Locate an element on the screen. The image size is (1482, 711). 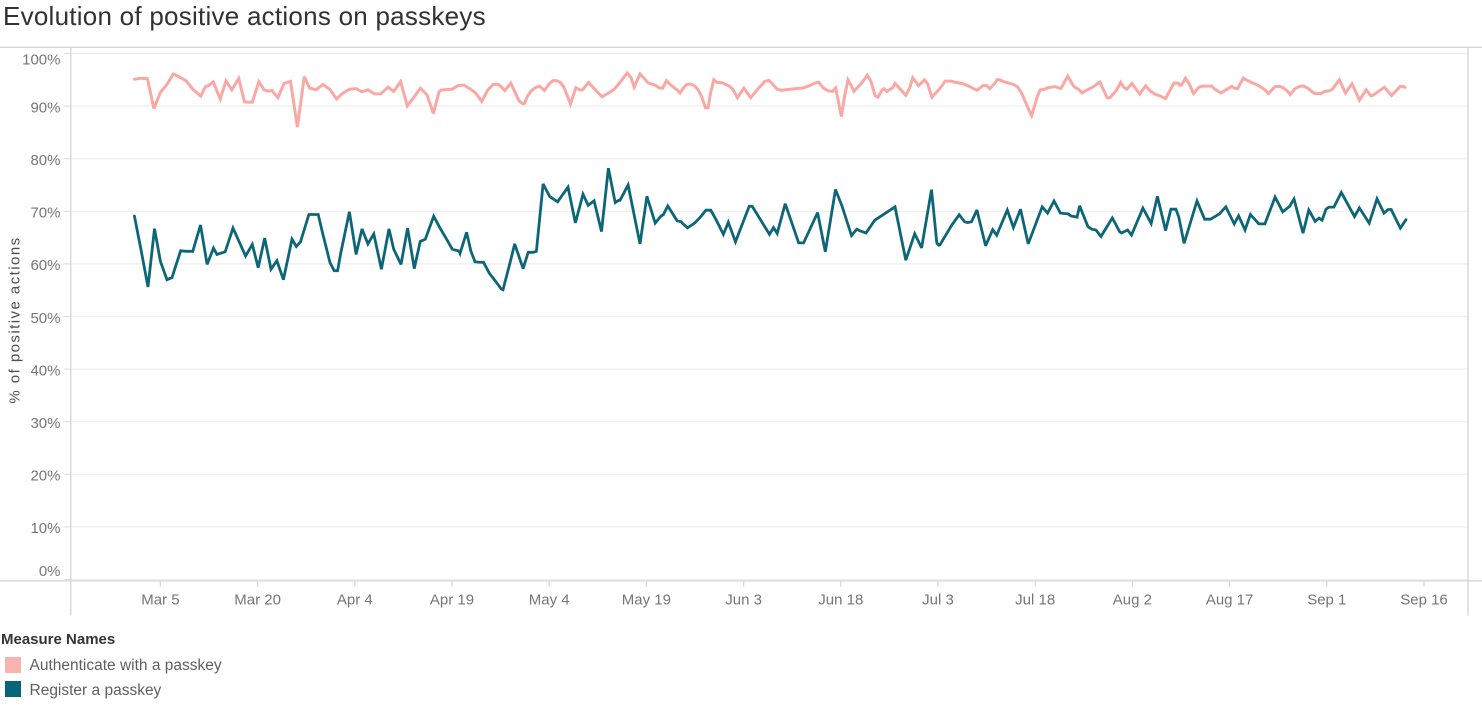
svg-text: 0% is located at coordinates (50, 571).